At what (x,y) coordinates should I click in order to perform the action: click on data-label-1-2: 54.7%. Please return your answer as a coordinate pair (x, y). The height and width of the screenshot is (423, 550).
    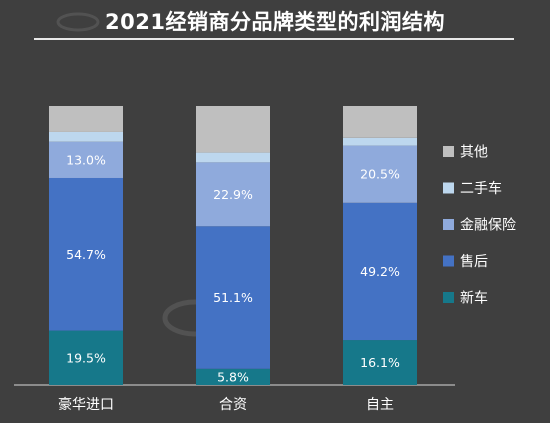
    Looking at the image, I should click on (86, 254).